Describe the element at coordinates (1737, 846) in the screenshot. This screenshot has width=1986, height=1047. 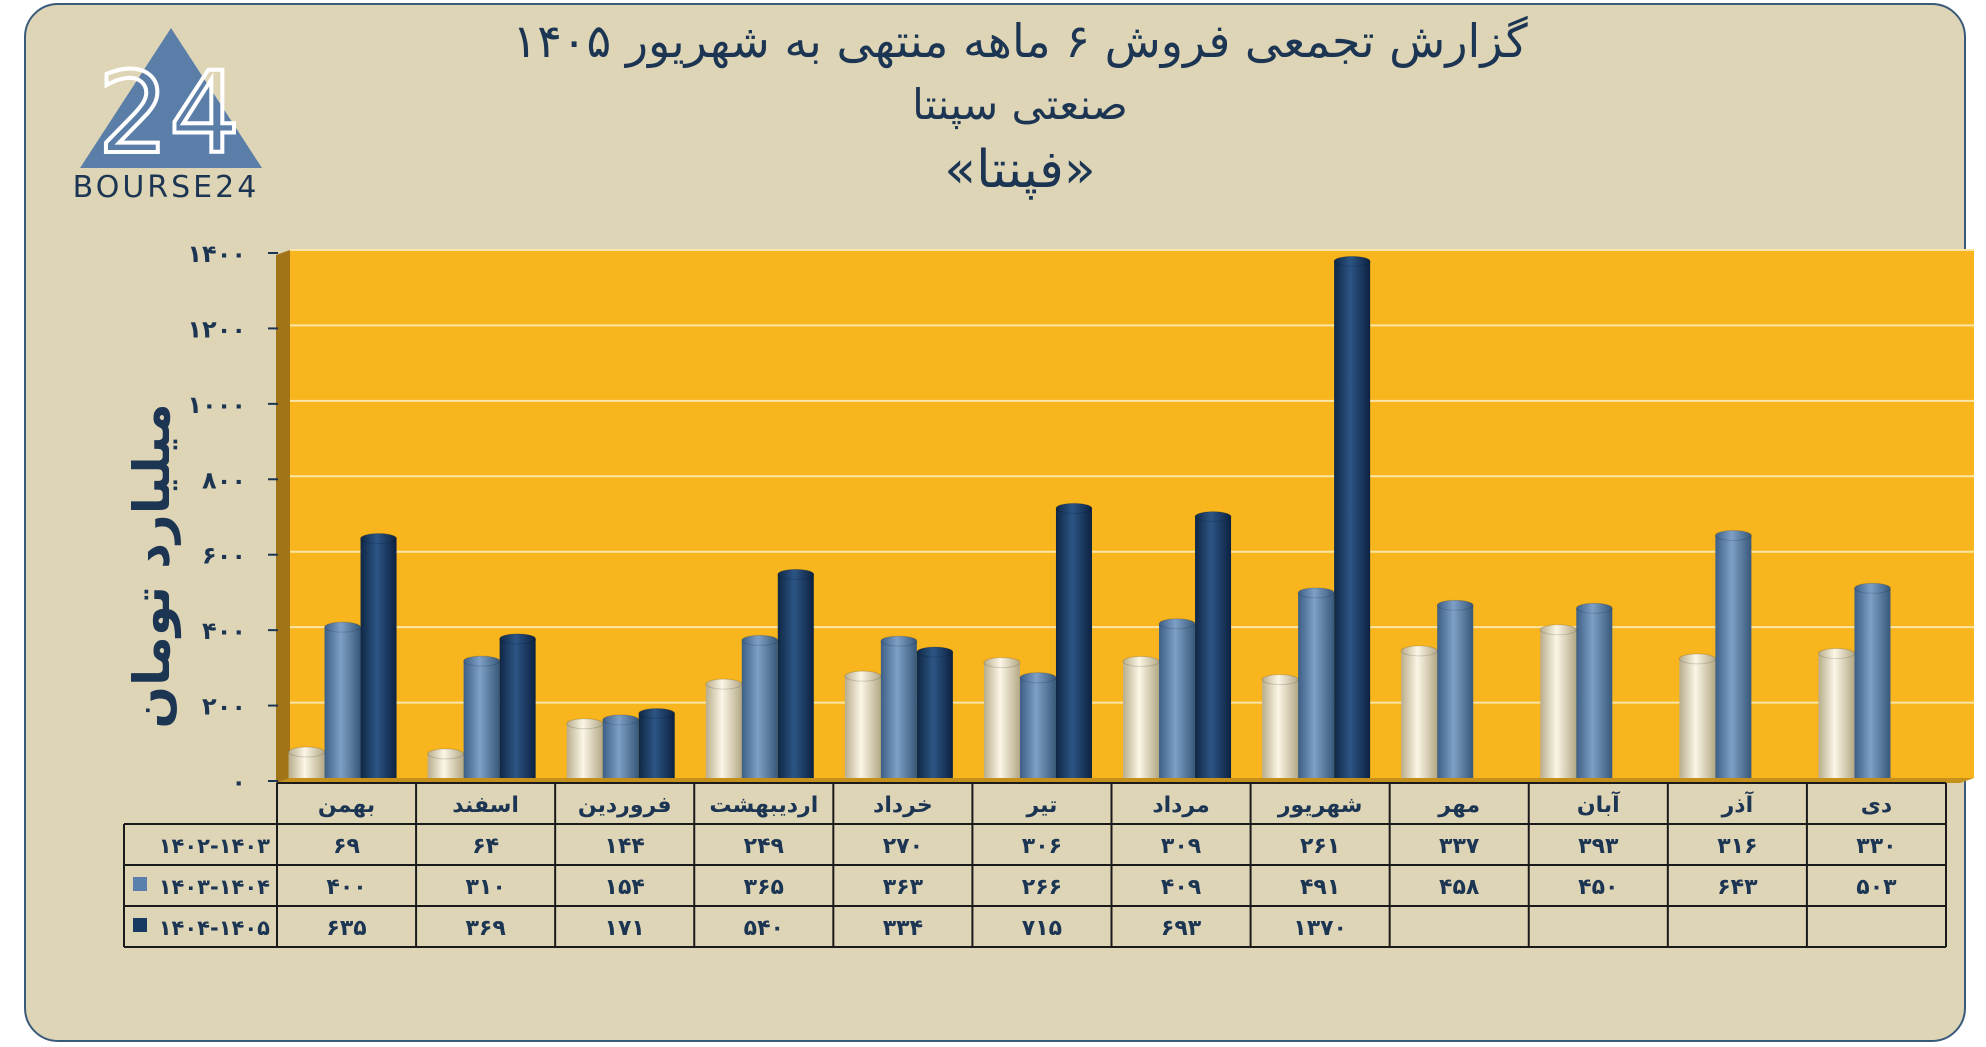
I see `data-label: ۳۱۶` at that location.